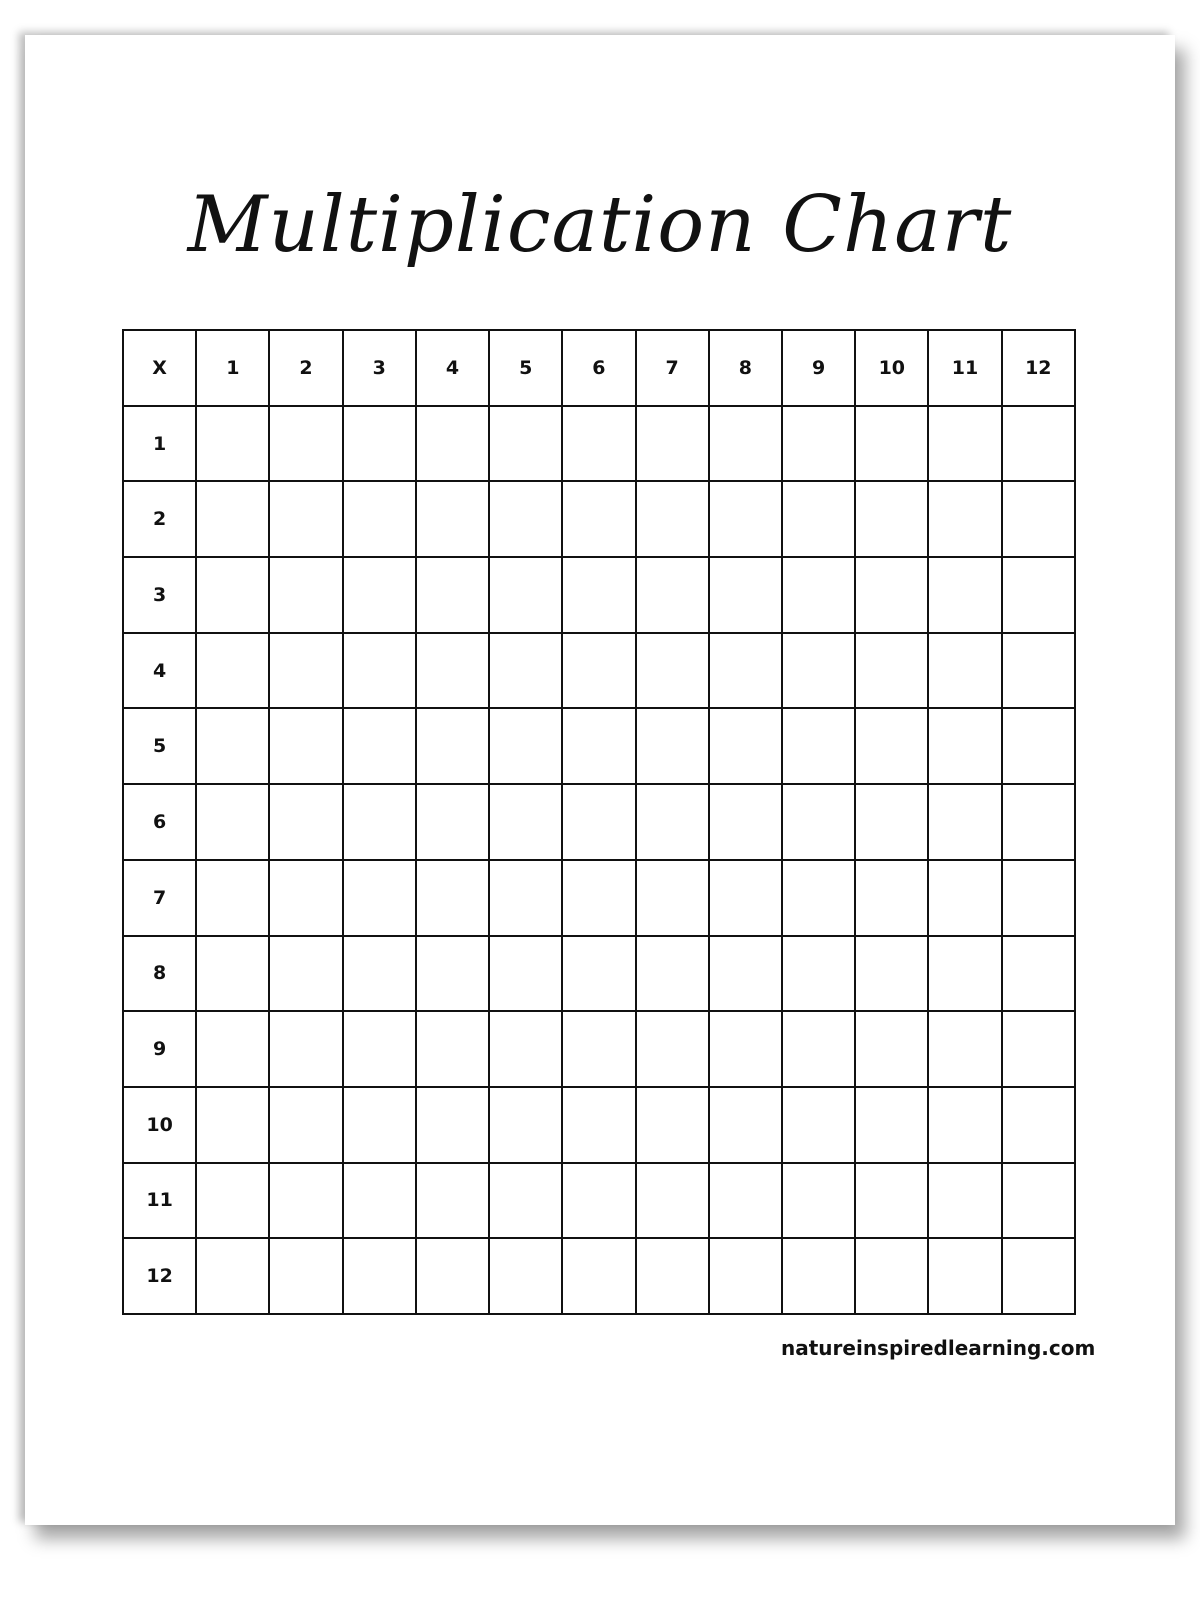 This screenshot has width=1200, height=1600. Describe the element at coordinates (159, 973) in the screenshot. I see `row-header: 8` at that location.